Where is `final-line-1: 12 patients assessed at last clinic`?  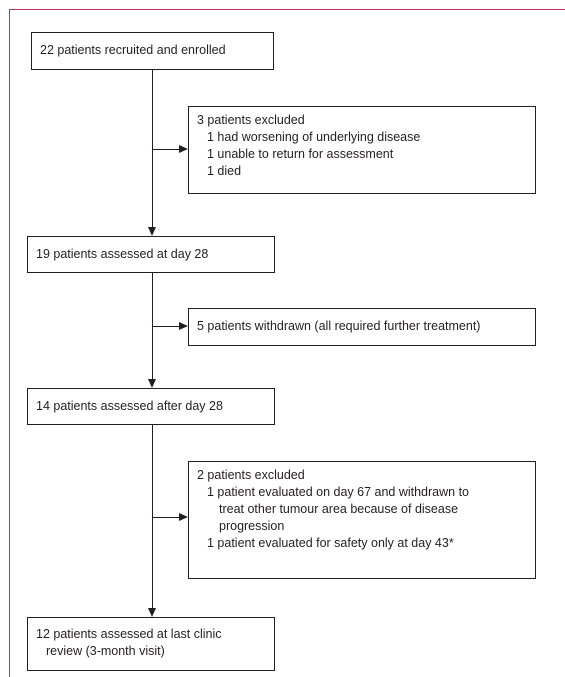
final-line-1: 12 patients assessed at last clinic is located at coordinates (129, 634).